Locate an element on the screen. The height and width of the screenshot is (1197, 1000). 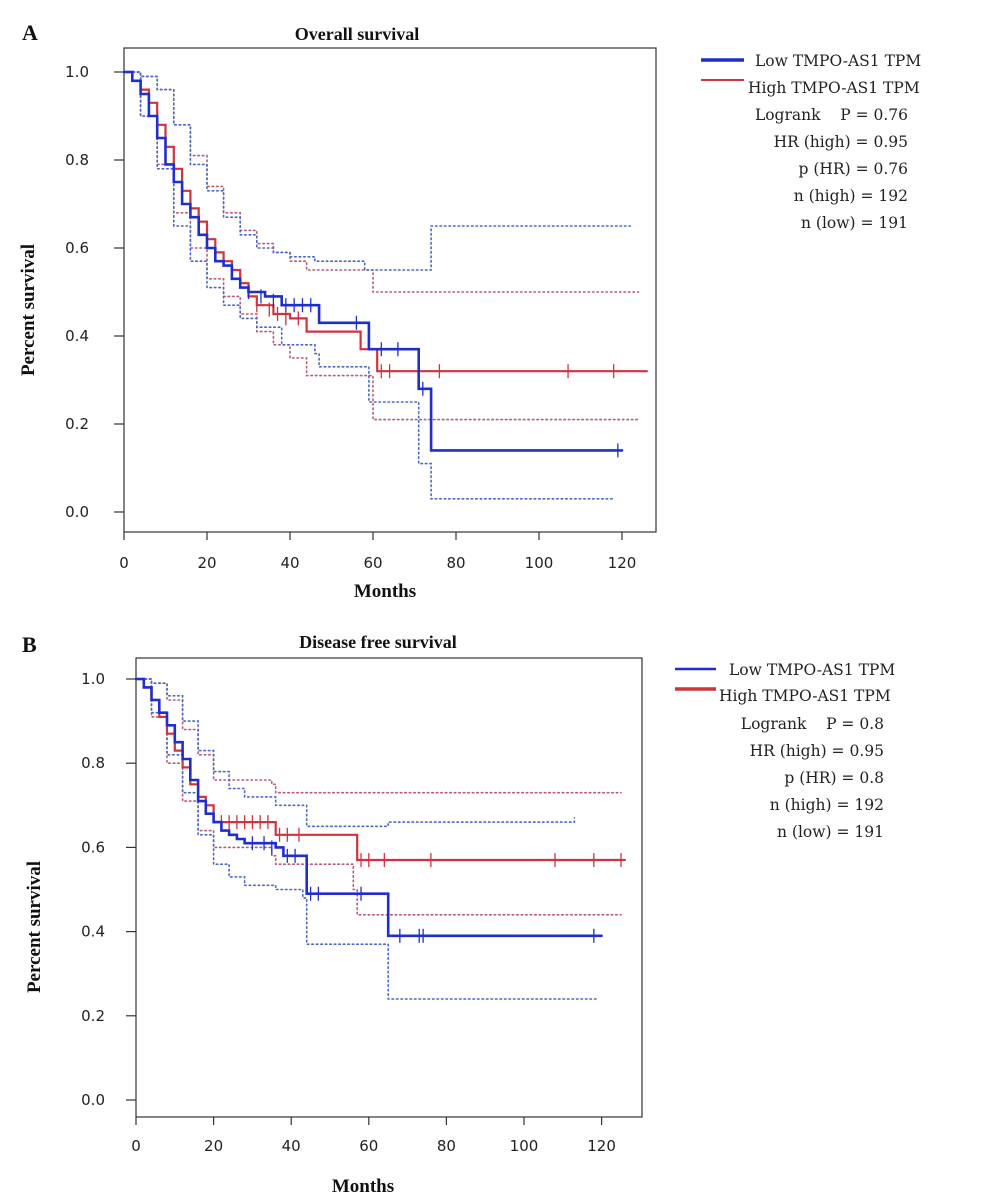
y-tick-label-a: 0.2 is located at coordinates (77, 424).